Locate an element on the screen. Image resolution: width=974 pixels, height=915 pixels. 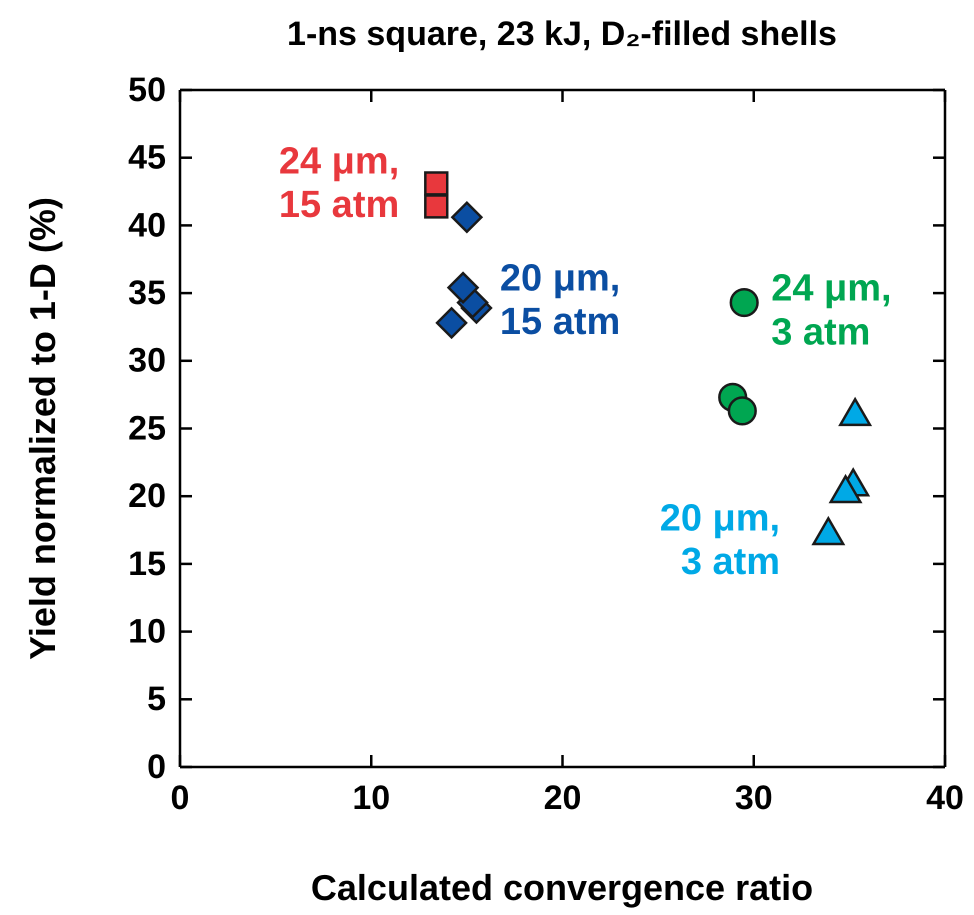
y-tick-label: 45 is located at coordinates (147, 157).